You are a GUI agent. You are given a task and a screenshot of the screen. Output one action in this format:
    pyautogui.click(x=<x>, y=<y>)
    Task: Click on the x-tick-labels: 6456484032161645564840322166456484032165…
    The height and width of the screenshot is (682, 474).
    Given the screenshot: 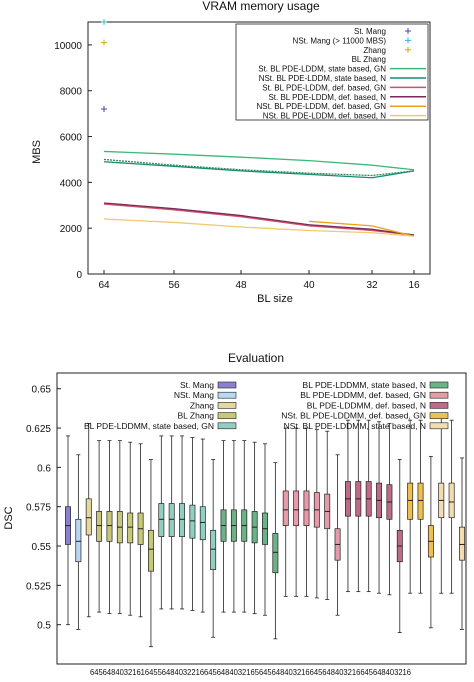 What is the action you would take?
    pyautogui.click(x=251, y=672)
    